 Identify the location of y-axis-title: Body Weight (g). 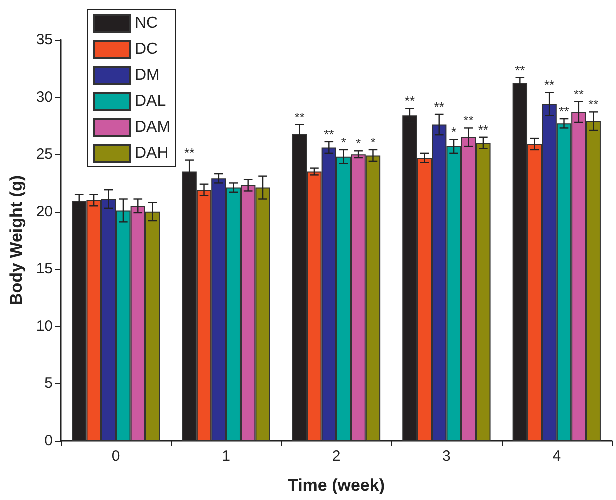
(16, 241).